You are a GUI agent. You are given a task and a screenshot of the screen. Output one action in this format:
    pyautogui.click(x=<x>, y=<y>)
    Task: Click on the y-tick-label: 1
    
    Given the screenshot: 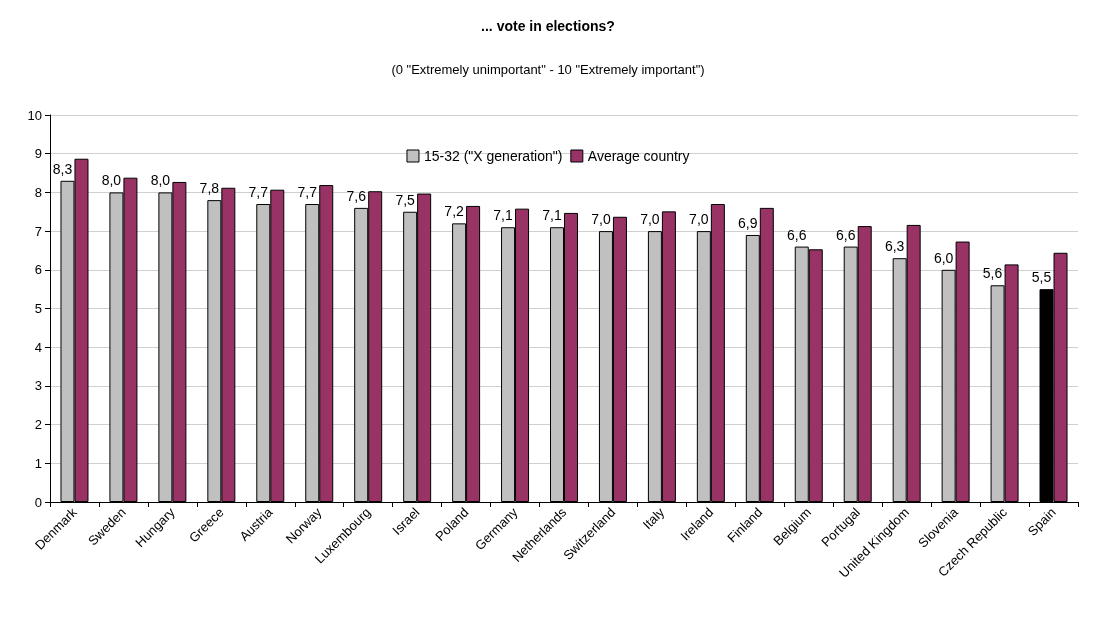 What is the action you would take?
    pyautogui.click(x=38, y=463)
    